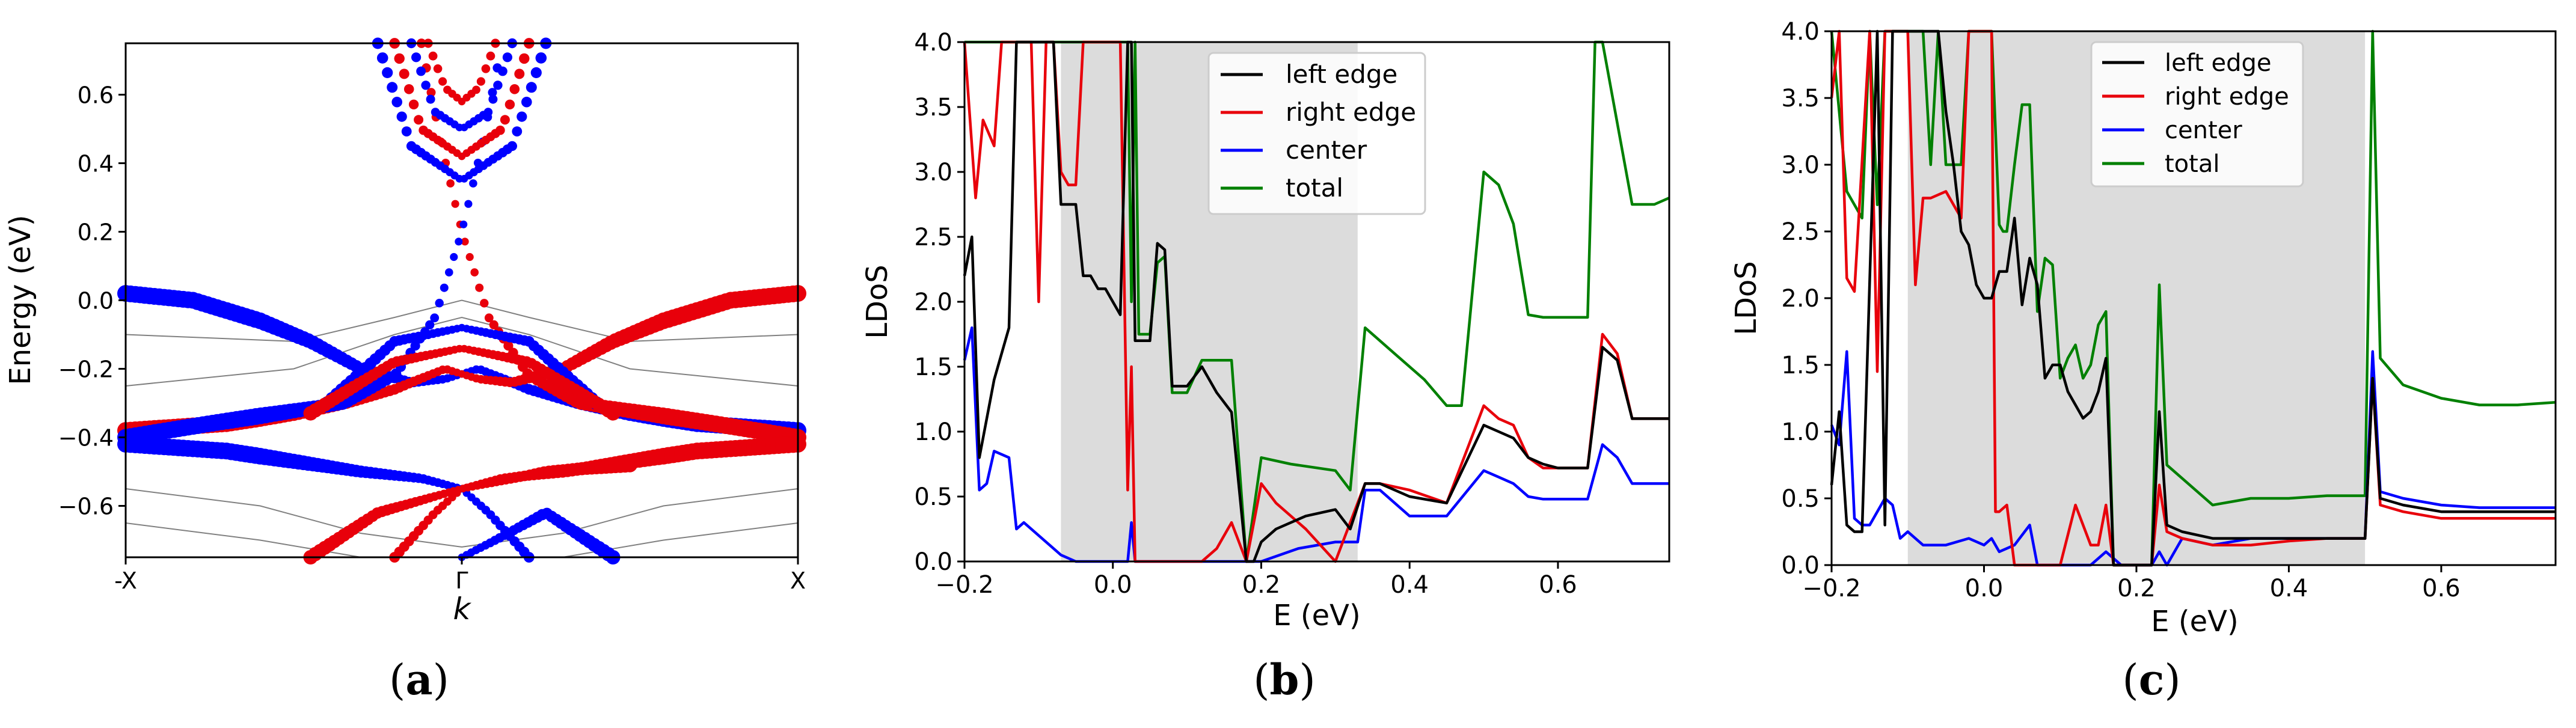 Image resolution: width=2576 pixels, height=728 pixels. What do you see at coordinates (2289, 589) in the screenshot?
I see `panel-c-xtick-label: 0.4` at bounding box center [2289, 589].